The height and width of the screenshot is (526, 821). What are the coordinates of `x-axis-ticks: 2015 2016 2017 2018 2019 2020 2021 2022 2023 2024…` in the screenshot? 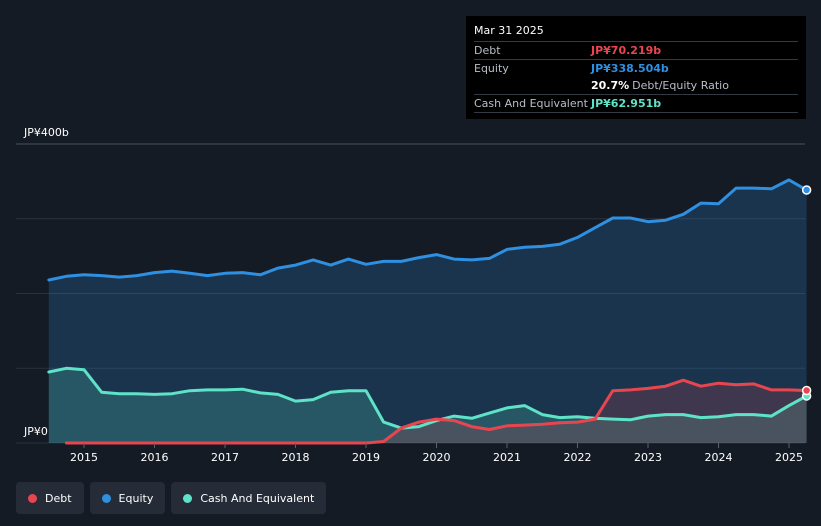 It's located at (436, 453).